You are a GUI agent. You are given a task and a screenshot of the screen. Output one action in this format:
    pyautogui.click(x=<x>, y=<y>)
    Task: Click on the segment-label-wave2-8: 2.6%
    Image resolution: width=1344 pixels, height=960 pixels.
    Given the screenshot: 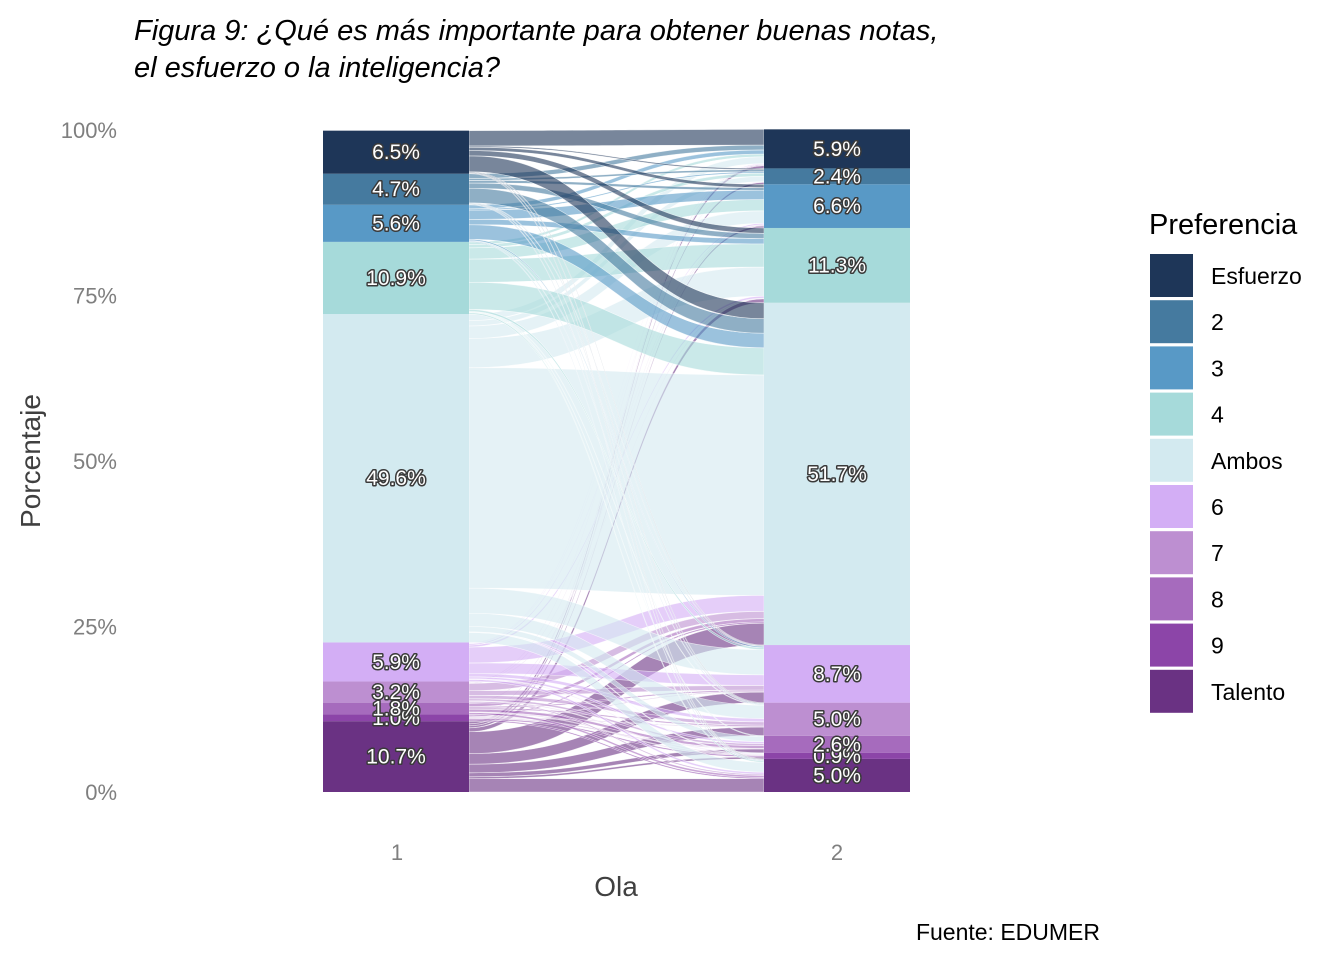 What is the action you would take?
    pyautogui.click(x=837, y=744)
    